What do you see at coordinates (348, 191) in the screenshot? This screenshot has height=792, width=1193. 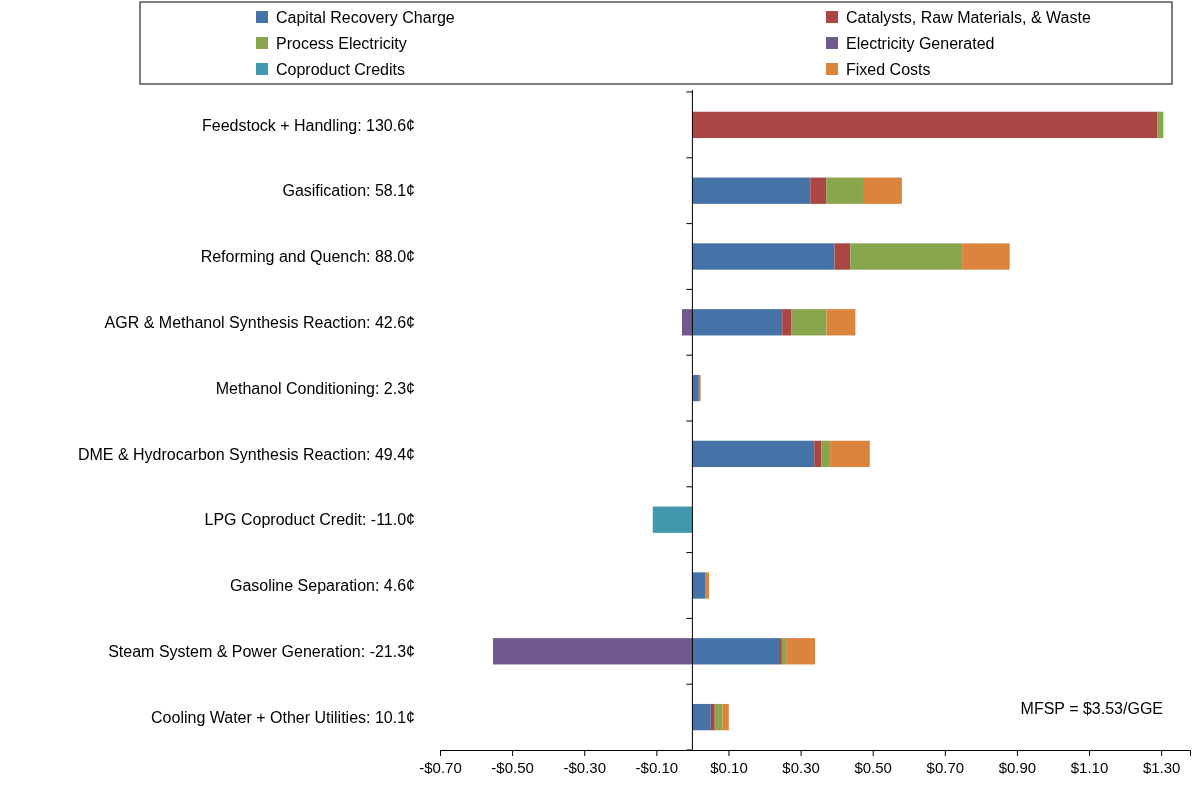 I see `y-tick-label: Gasification: 58.1¢` at bounding box center [348, 191].